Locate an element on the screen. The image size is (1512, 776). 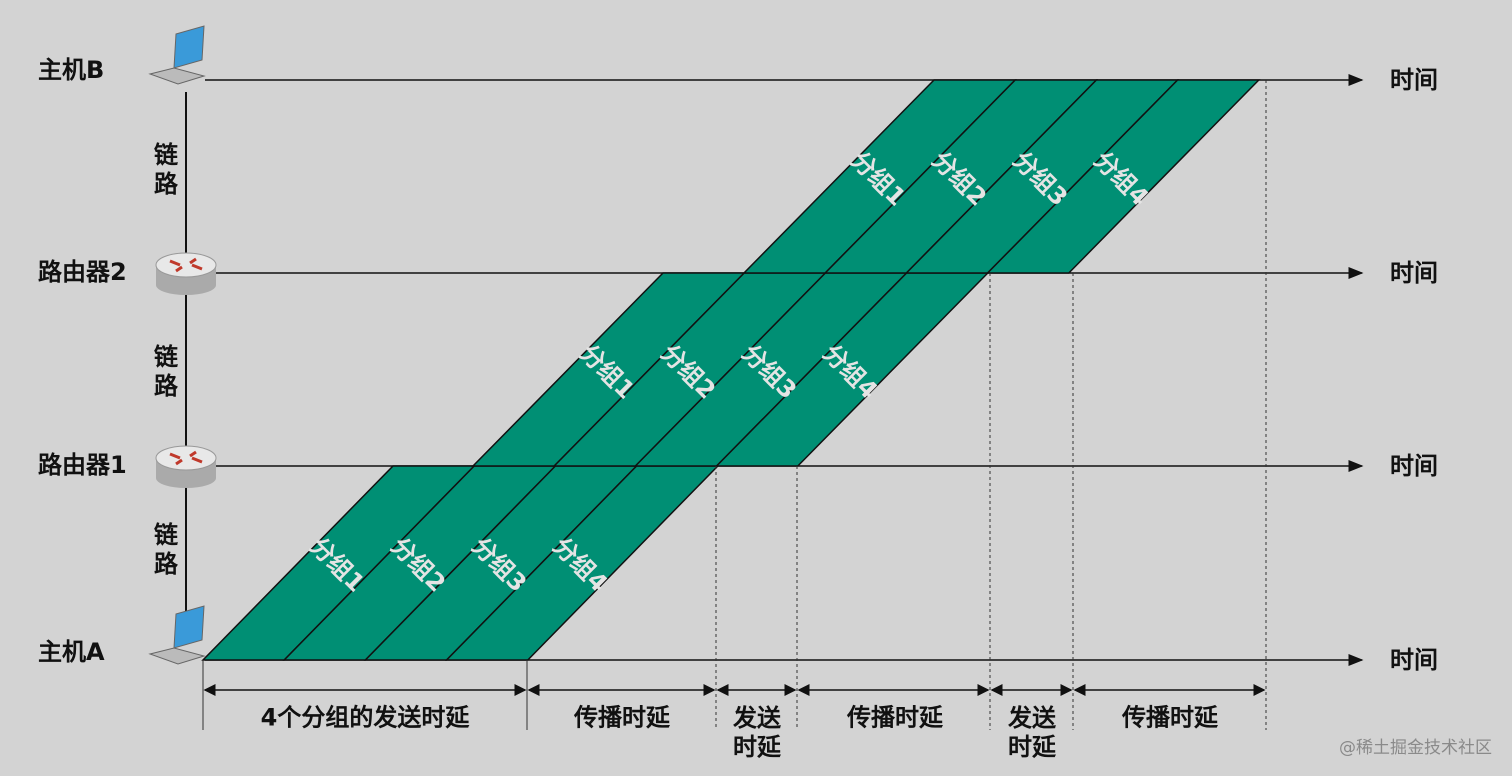
node-label: 主机A is located at coordinates (71, 652).